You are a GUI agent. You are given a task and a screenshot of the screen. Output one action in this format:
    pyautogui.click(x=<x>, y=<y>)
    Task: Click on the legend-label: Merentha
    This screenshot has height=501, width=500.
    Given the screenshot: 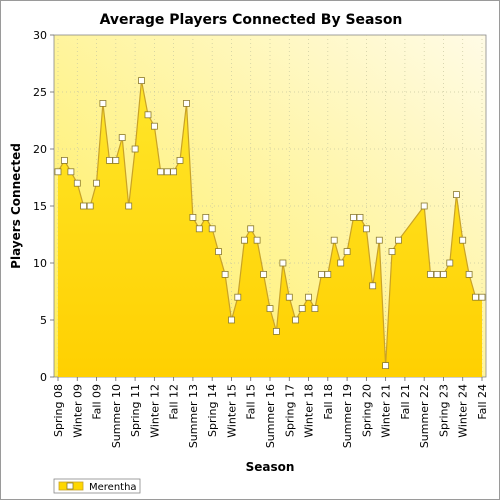 What is the action you would take?
    pyautogui.click(x=113, y=487)
    